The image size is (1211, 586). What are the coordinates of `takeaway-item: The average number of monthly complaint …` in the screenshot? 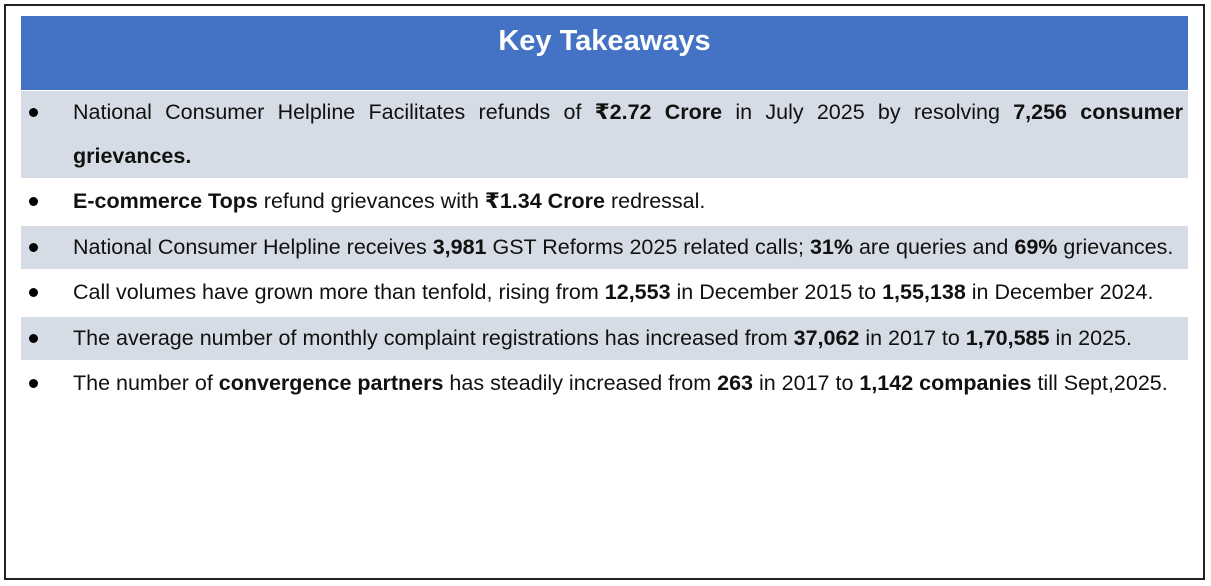 It's located at (604, 338).